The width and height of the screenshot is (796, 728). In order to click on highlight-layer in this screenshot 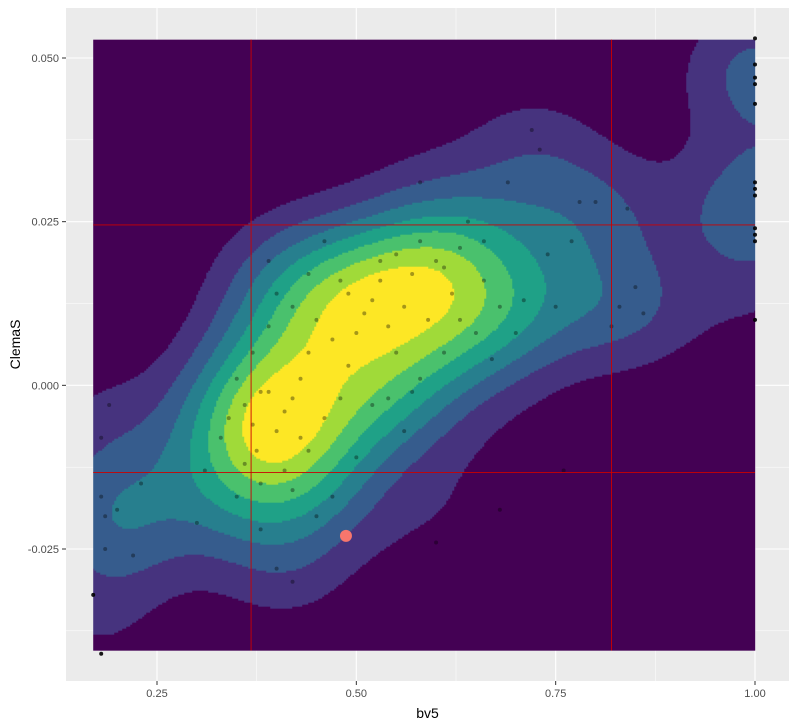, I will do `click(345, 535)`.